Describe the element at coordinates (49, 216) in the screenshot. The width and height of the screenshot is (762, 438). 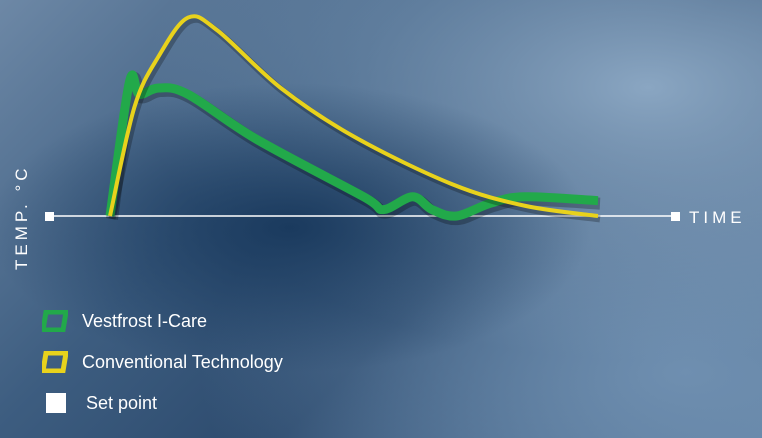
I see `axis-start-marker` at that location.